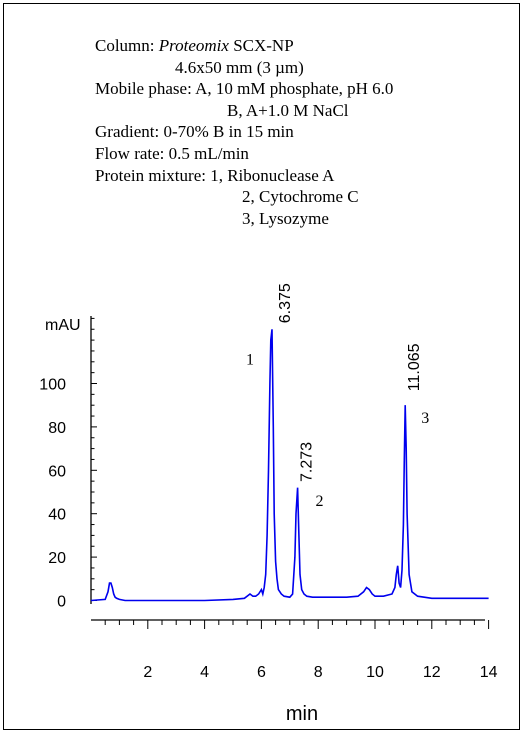  What do you see at coordinates (63, 325) in the screenshot?
I see `y-axis-label: mAU` at bounding box center [63, 325].